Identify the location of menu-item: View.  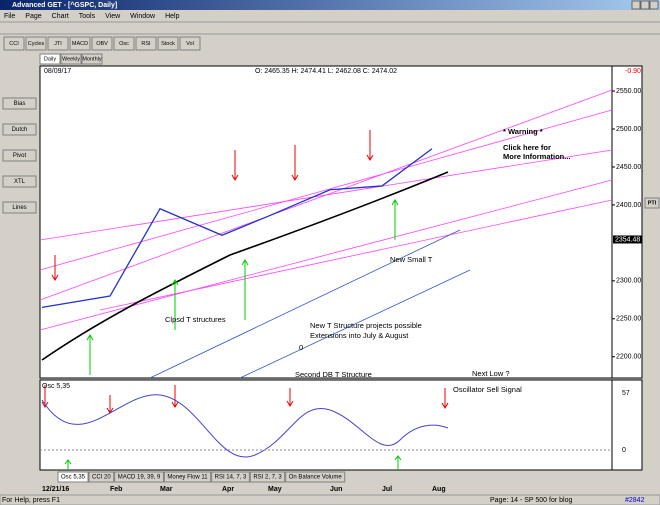
(113, 16).